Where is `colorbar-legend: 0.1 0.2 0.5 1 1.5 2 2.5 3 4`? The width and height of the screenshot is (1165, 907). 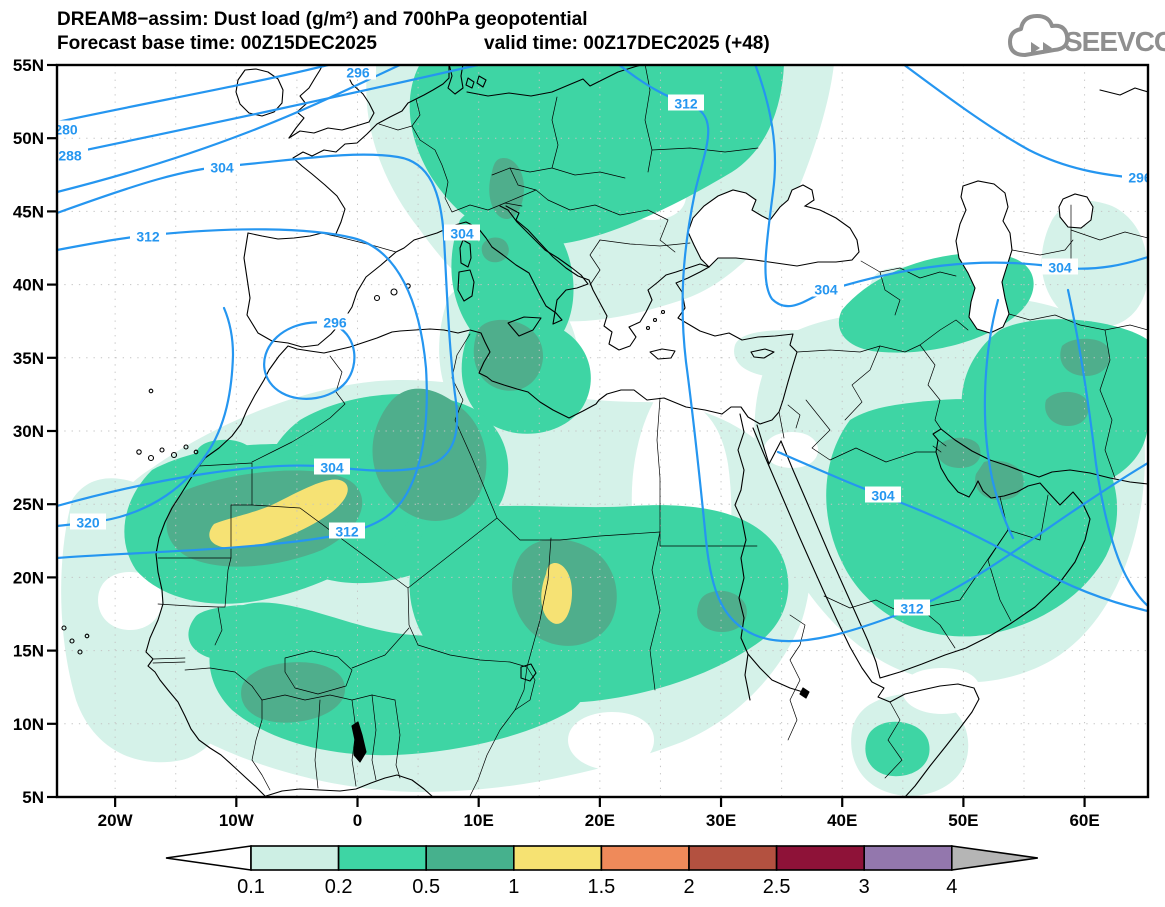
colorbar-legend: 0.1 0.2 0.5 1 1.5 2 2.5 3 4 is located at coordinates (601, 871).